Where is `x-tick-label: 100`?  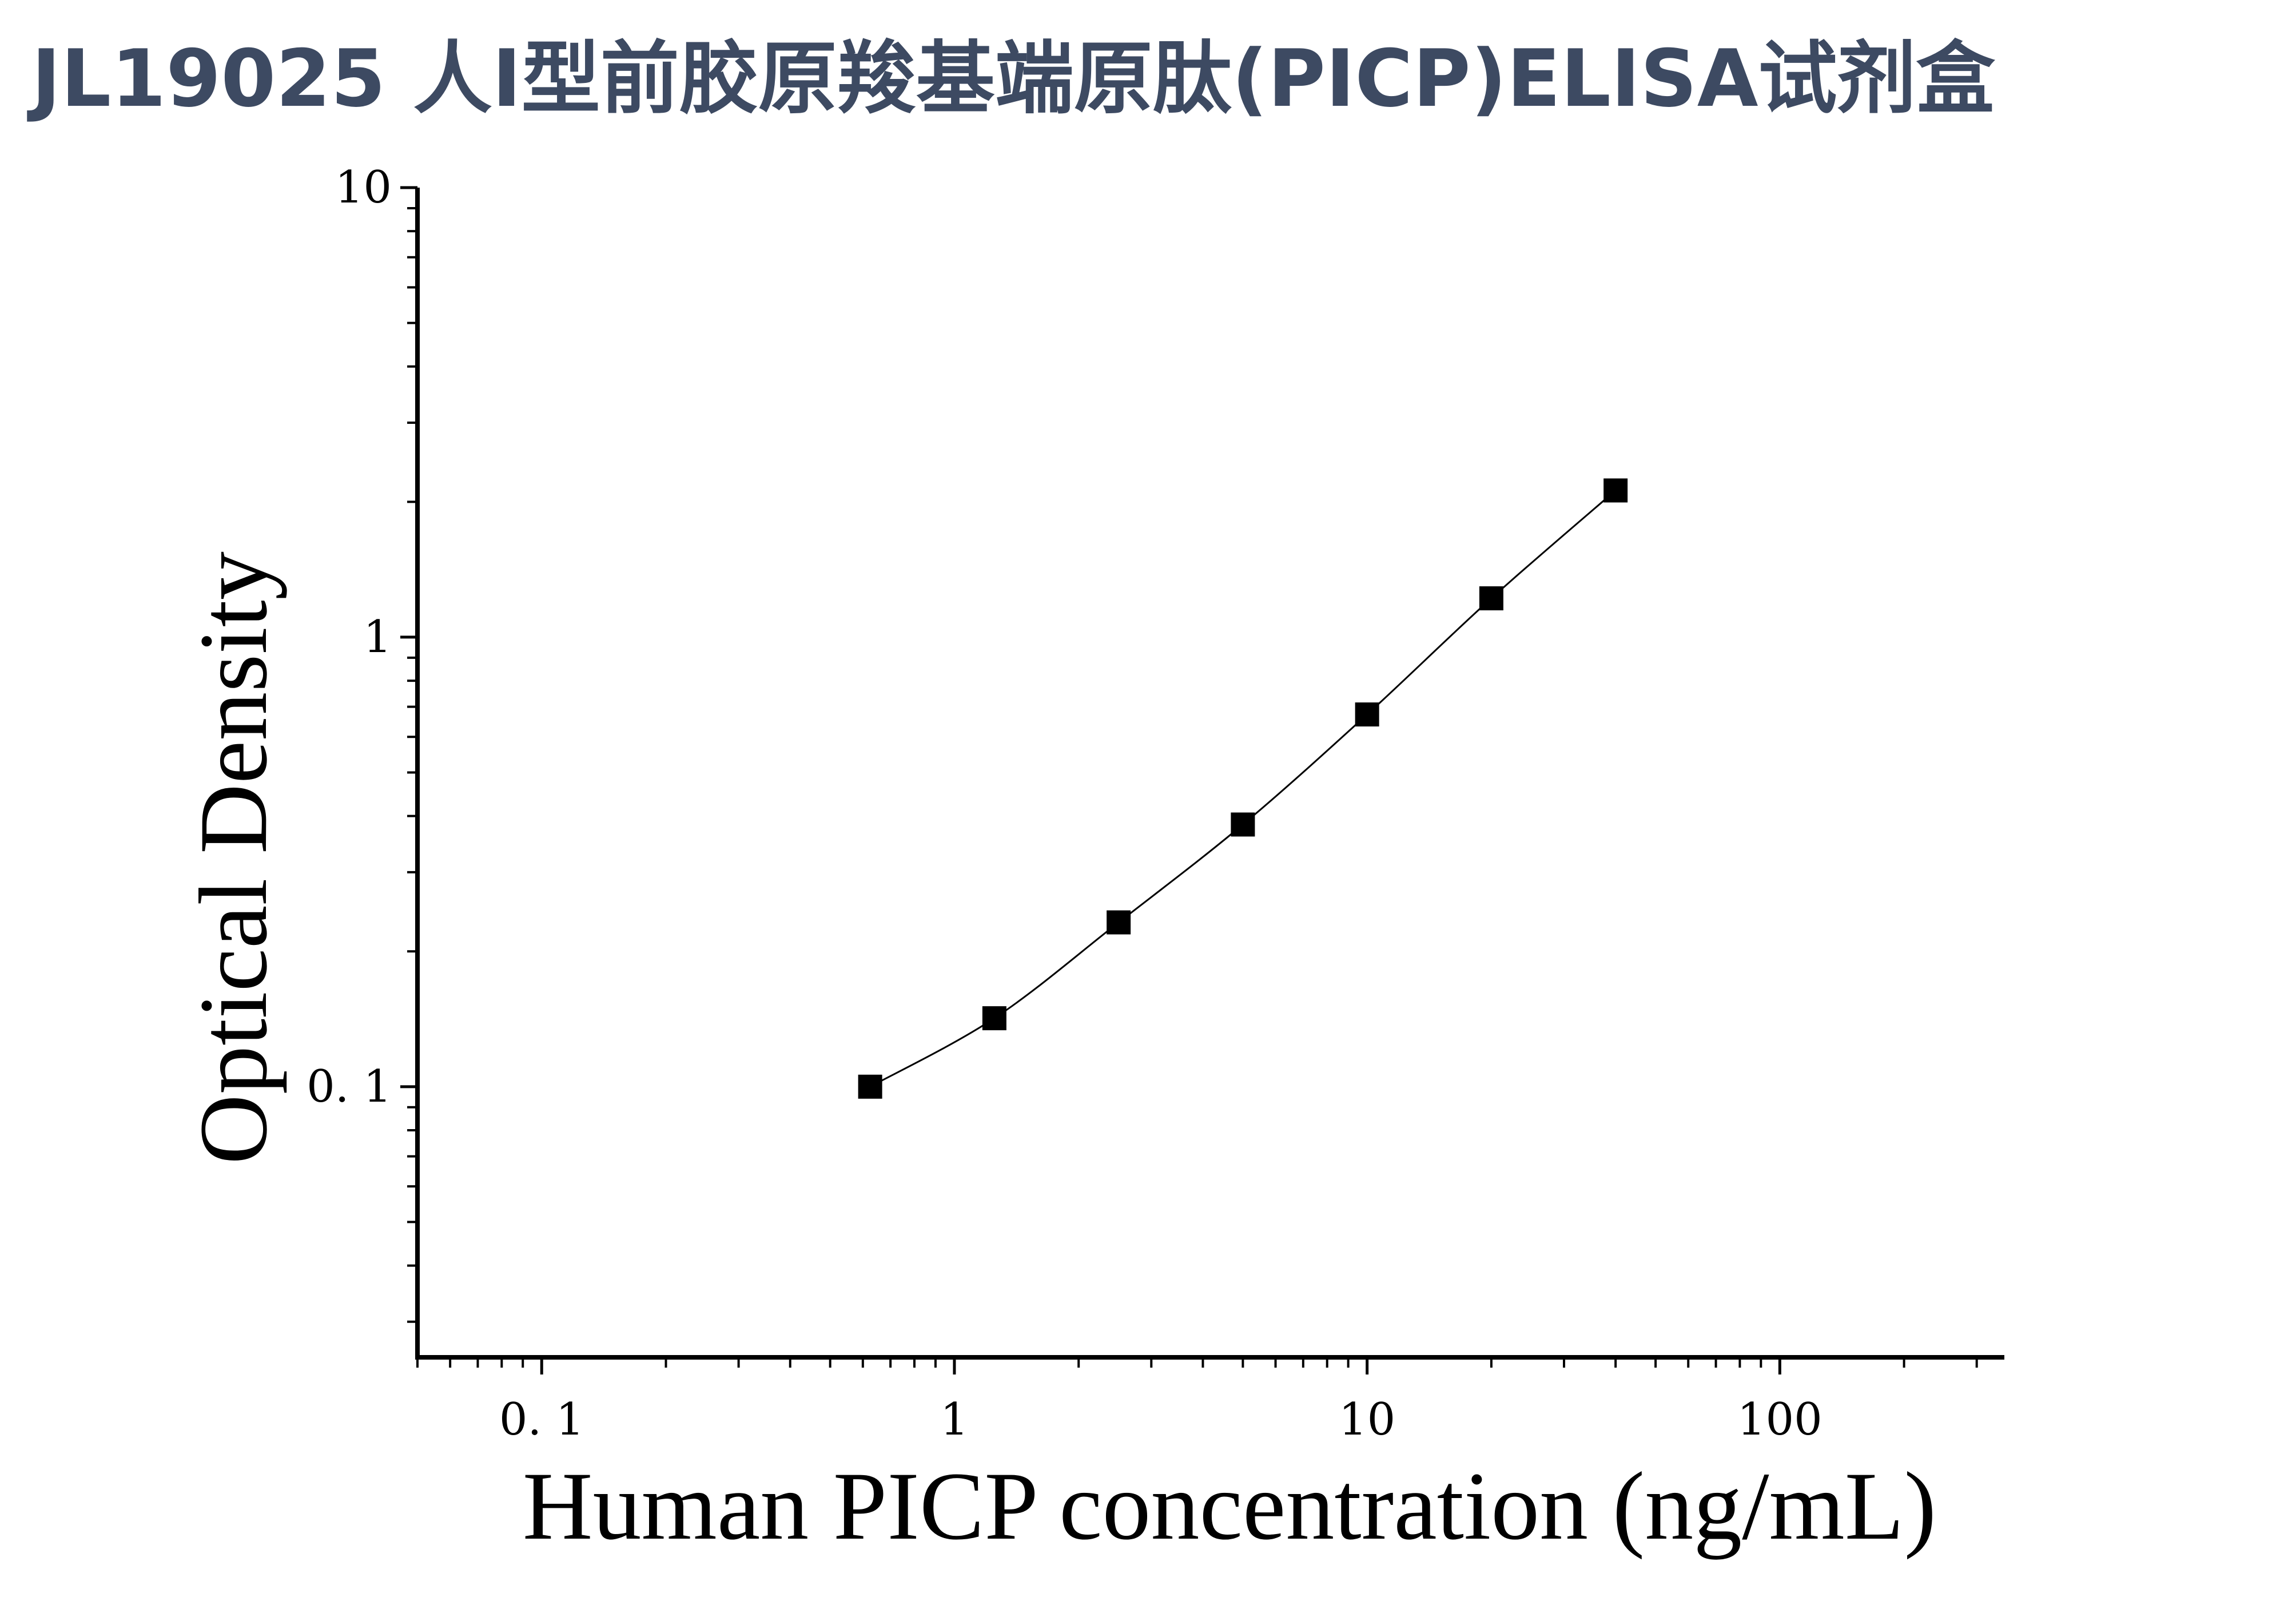 x-tick-label: 100 is located at coordinates (1780, 1419).